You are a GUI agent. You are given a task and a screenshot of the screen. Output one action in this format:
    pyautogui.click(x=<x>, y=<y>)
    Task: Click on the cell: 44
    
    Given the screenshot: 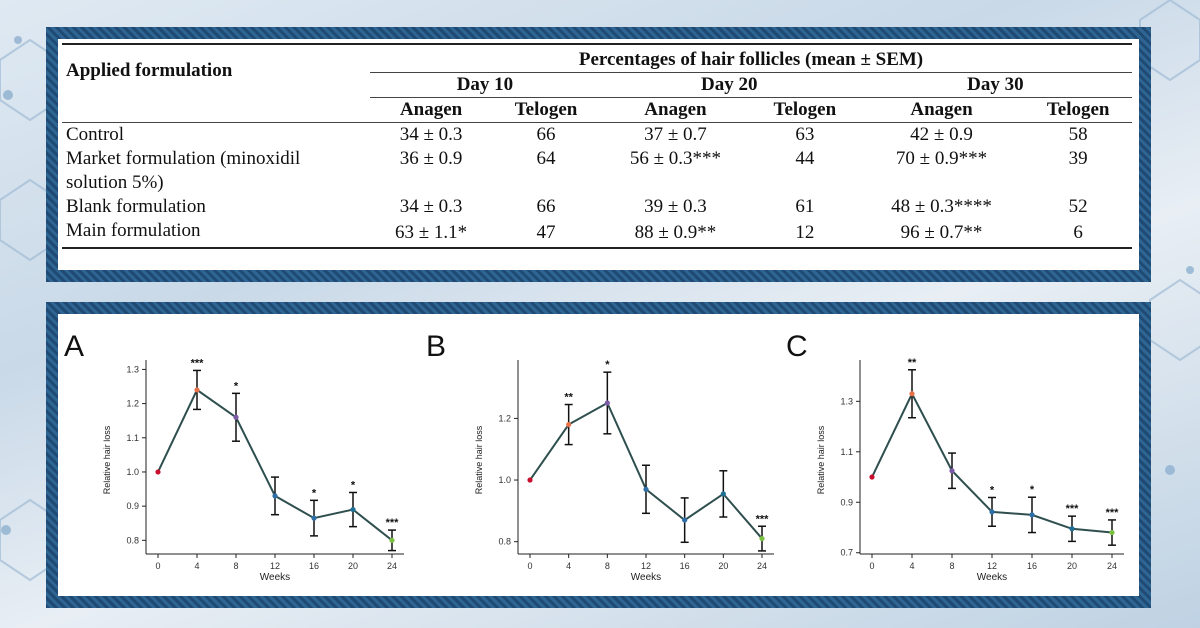 What is the action you would take?
    pyautogui.click(x=805, y=158)
    